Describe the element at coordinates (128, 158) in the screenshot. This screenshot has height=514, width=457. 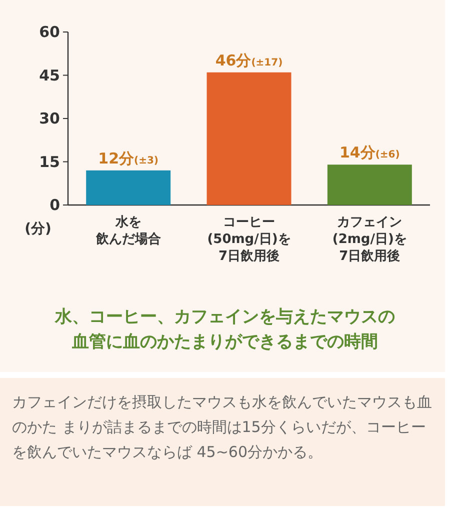
I see `data-label: 12分(±3)` at that location.